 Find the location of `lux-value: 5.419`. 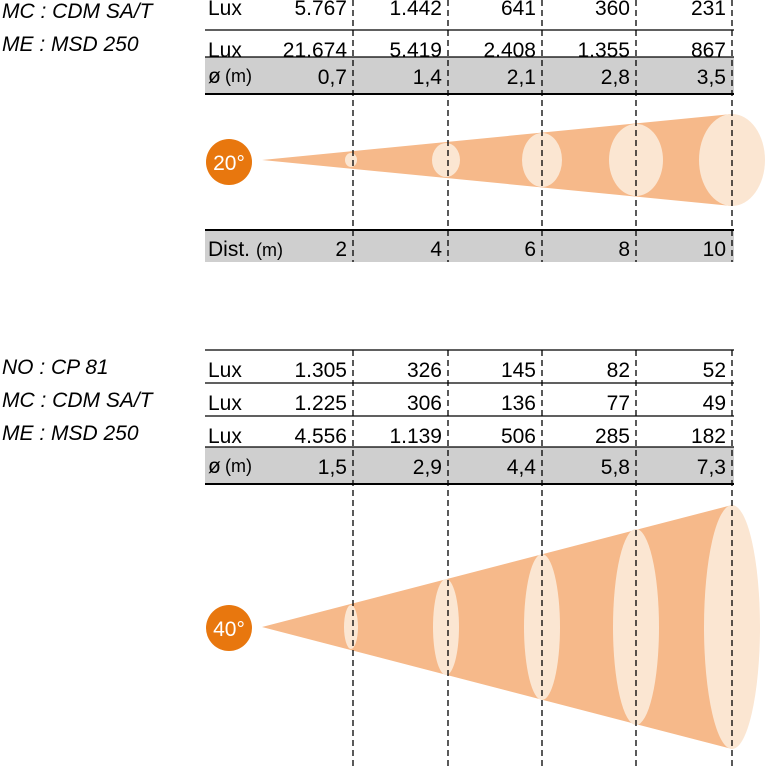

lux-value: 5.419 is located at coordinates (415, 50).